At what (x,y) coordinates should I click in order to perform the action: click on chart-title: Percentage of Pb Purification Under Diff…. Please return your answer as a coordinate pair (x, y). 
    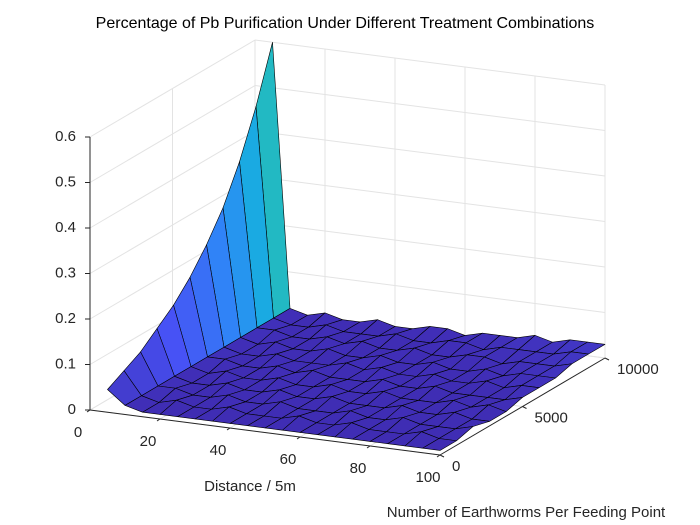
    Looking at the image, I should click on (345, 23).